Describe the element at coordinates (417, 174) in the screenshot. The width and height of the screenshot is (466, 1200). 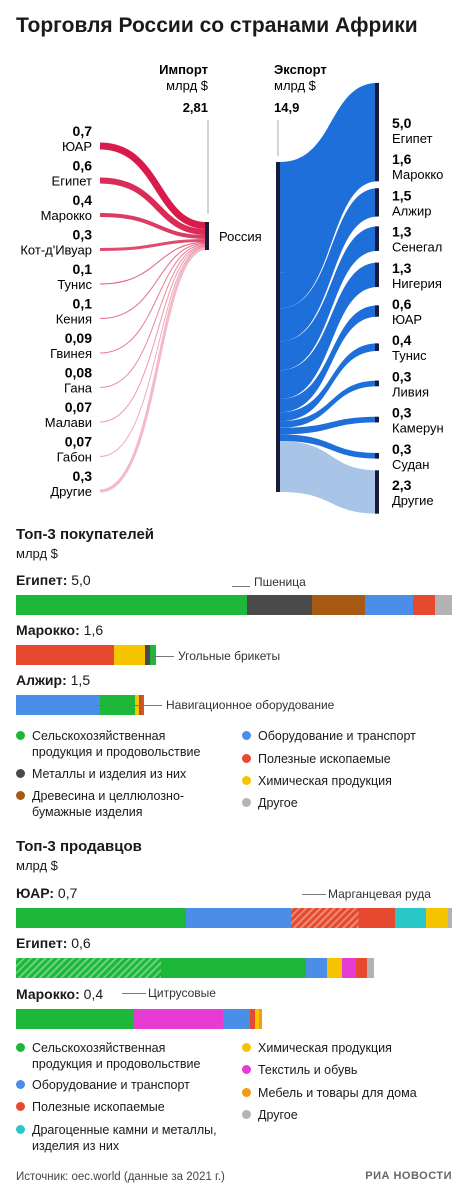
I see `export-country-label: Марокко` at that location.